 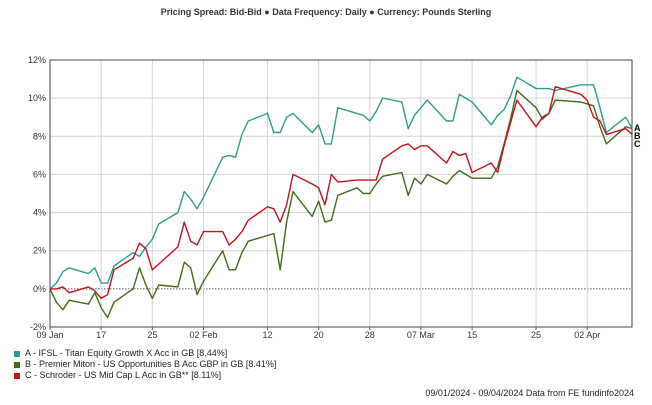 What do you see at coordinates (17, 364) in the screenshot?
I see `legend-swatch-b` at bounding box center [17, 364].